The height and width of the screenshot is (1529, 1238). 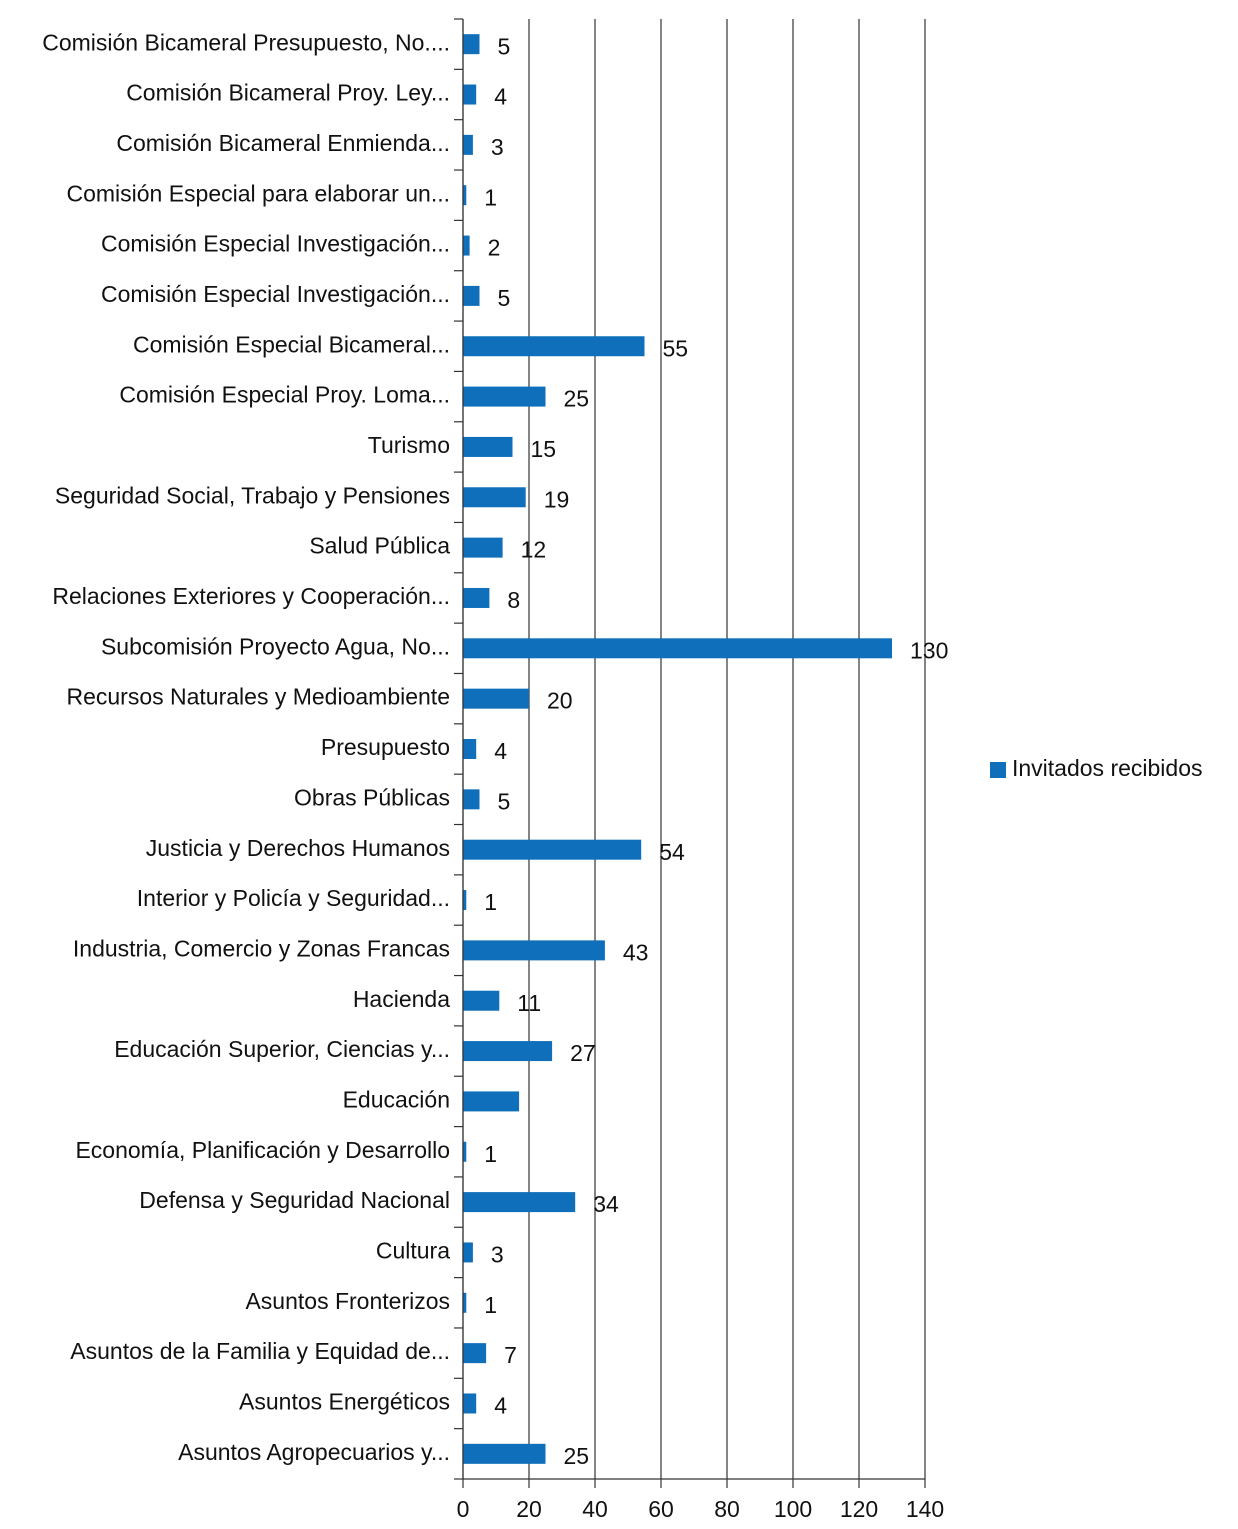 I want to click on y-tick-label: Asuntos Fronterizos, so click(x=347, y=1301).